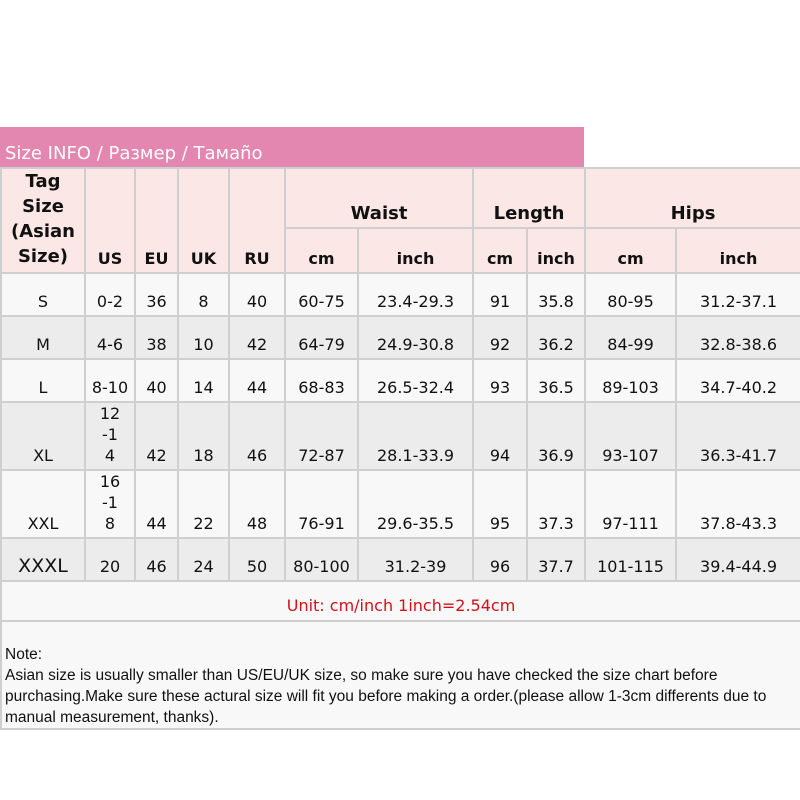  Describe the element at coordinates (257, 559) in the screenshot. I see `cell-ru: 50` at that location.